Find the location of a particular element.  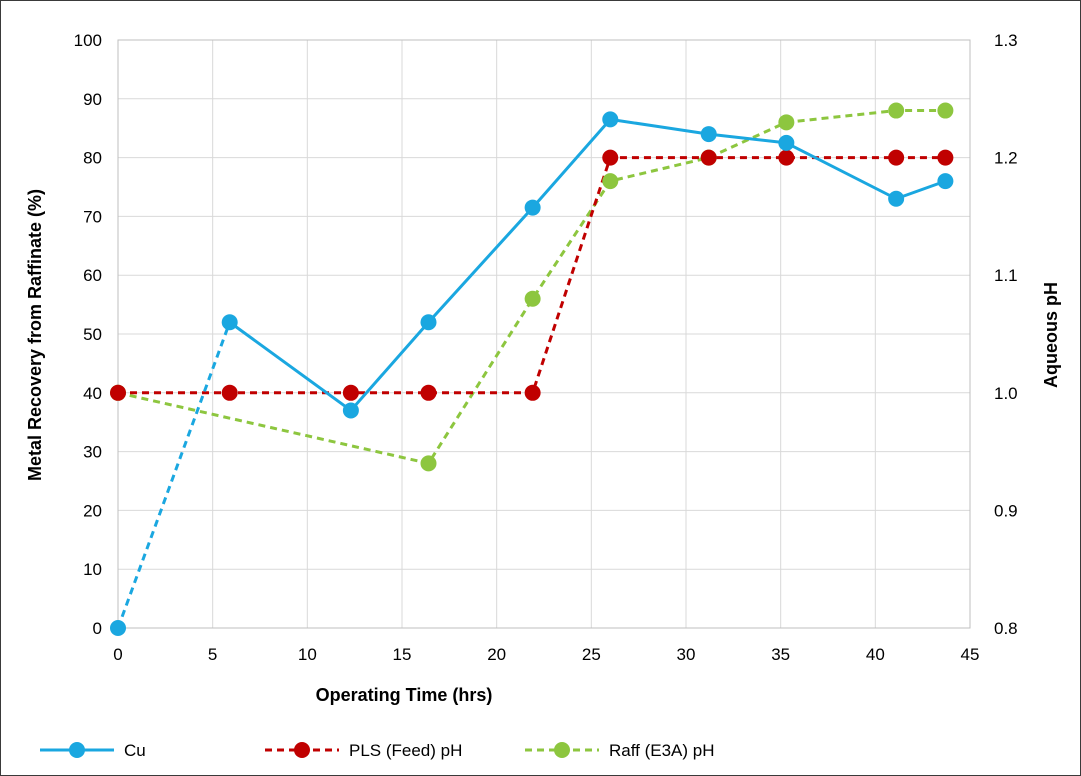

y-tick-label: 70 is located at coordinates (92, 216).